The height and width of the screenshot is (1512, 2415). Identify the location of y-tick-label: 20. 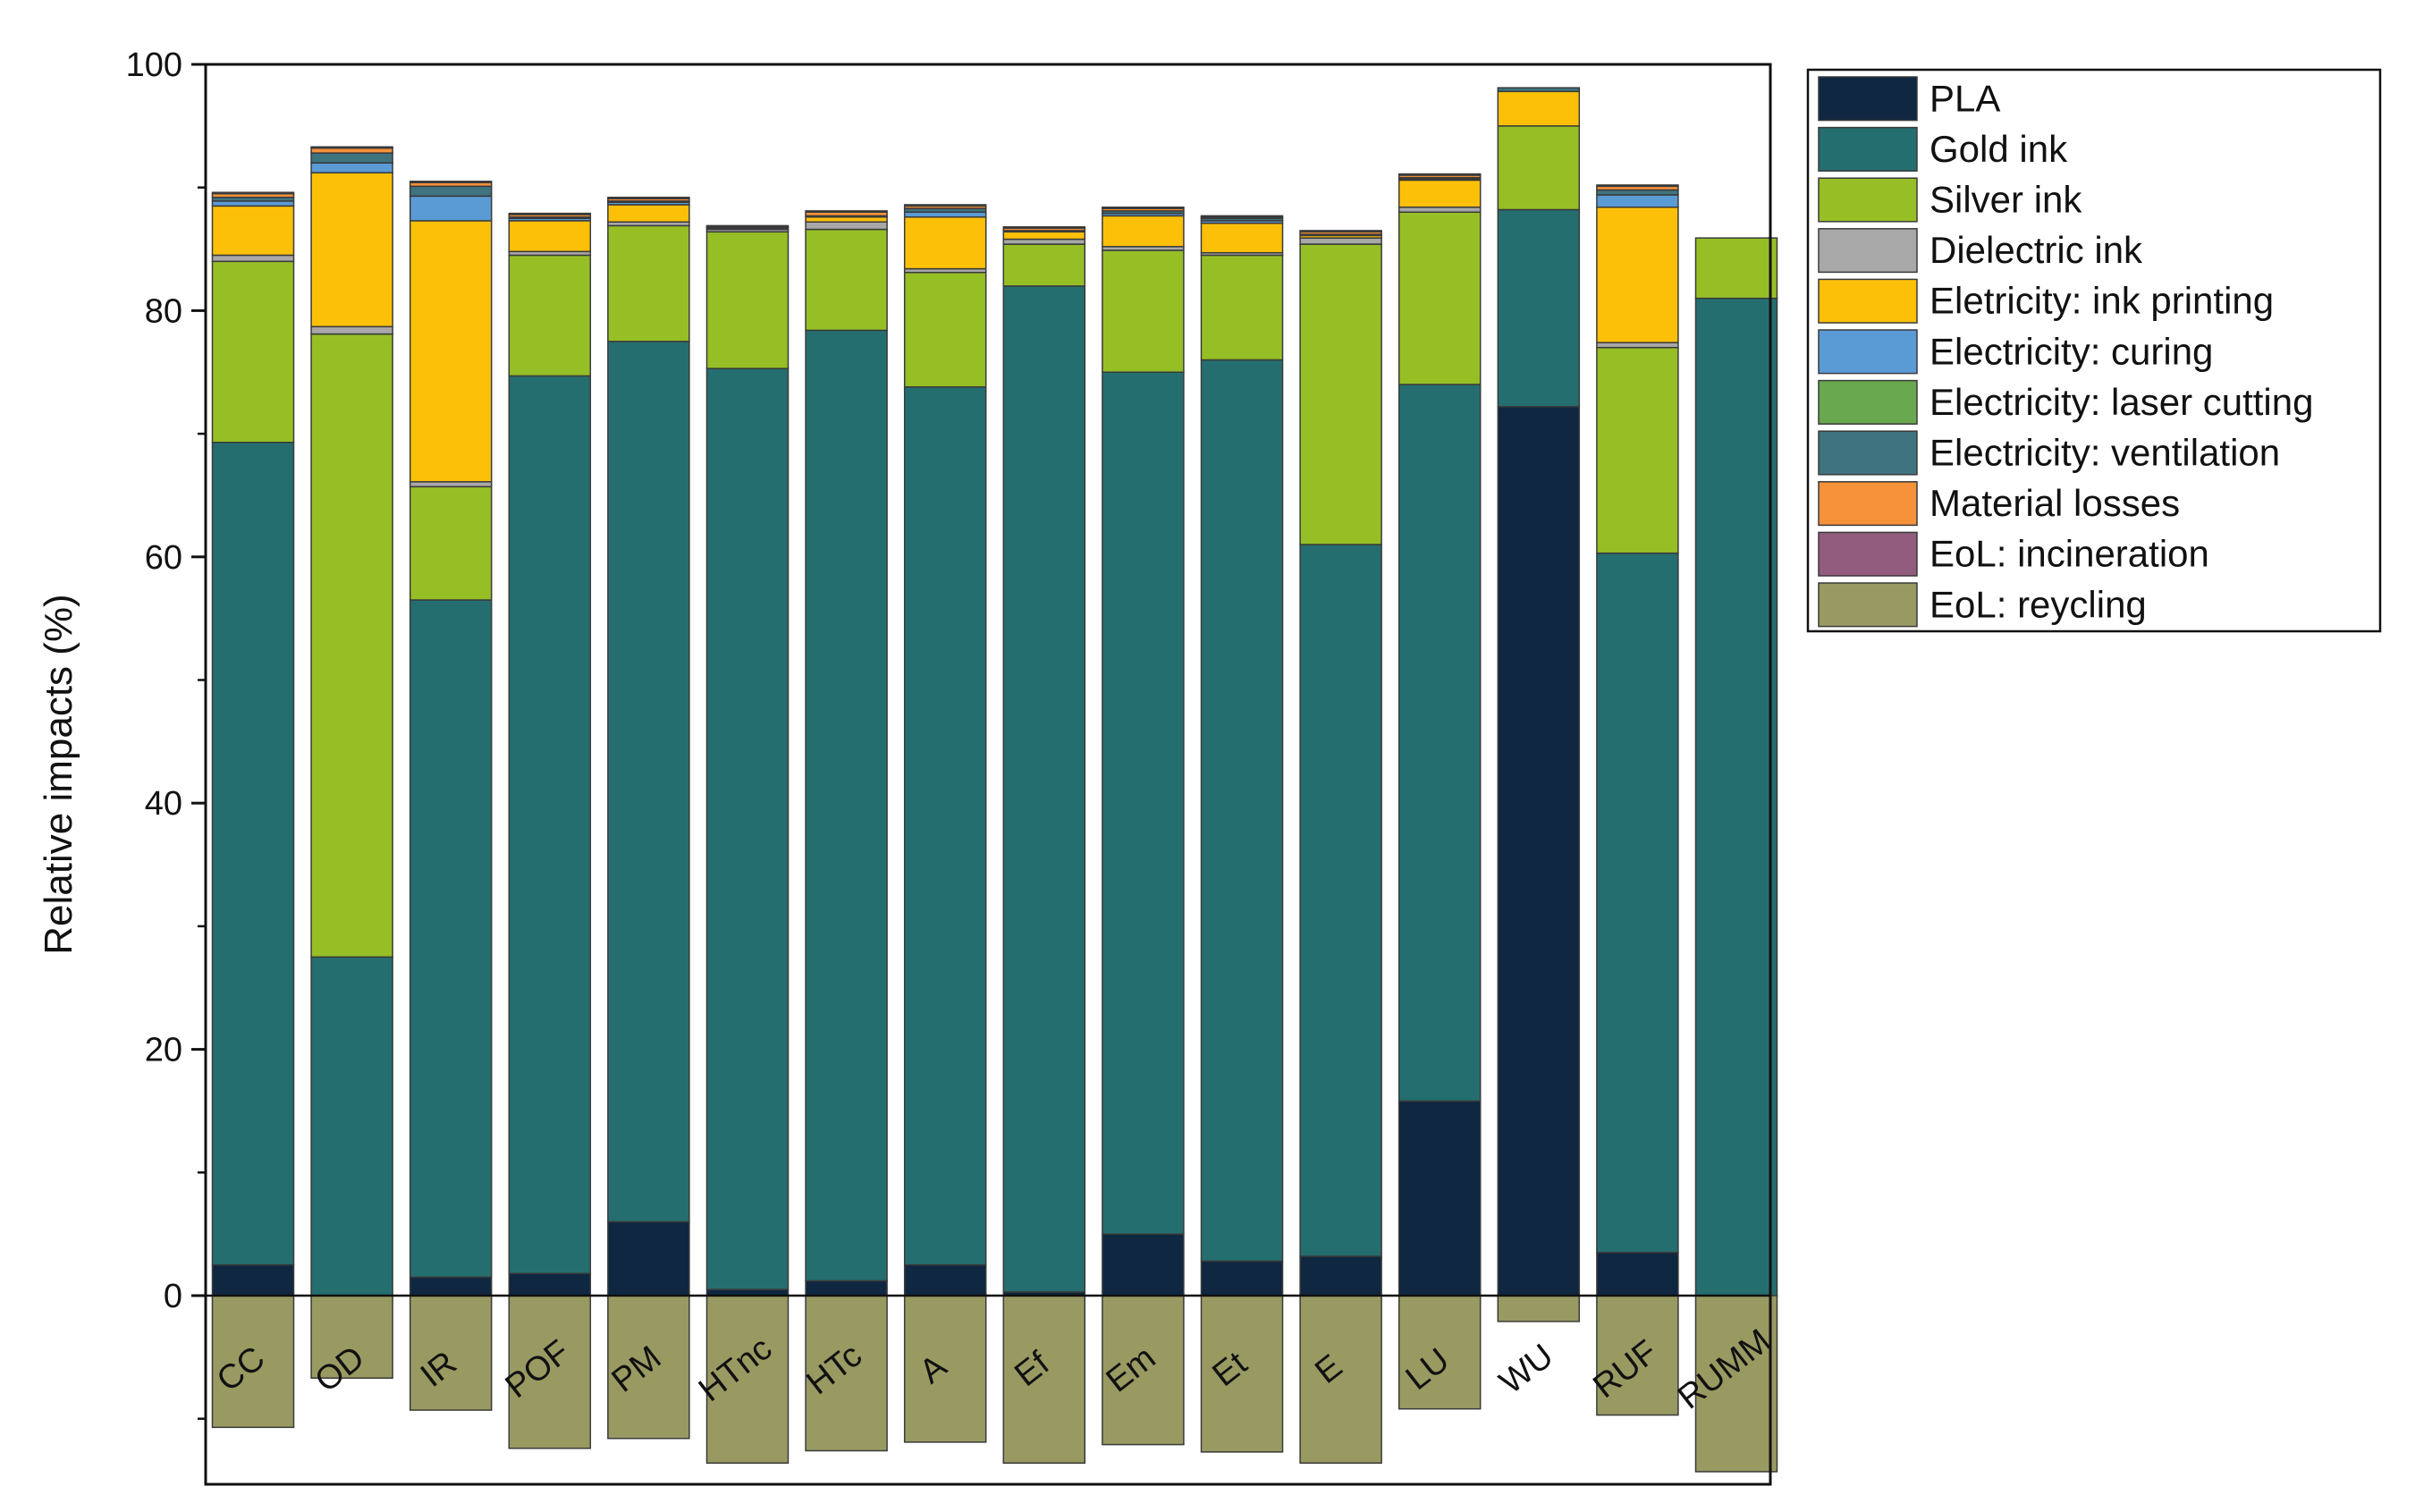
(163, 1051).